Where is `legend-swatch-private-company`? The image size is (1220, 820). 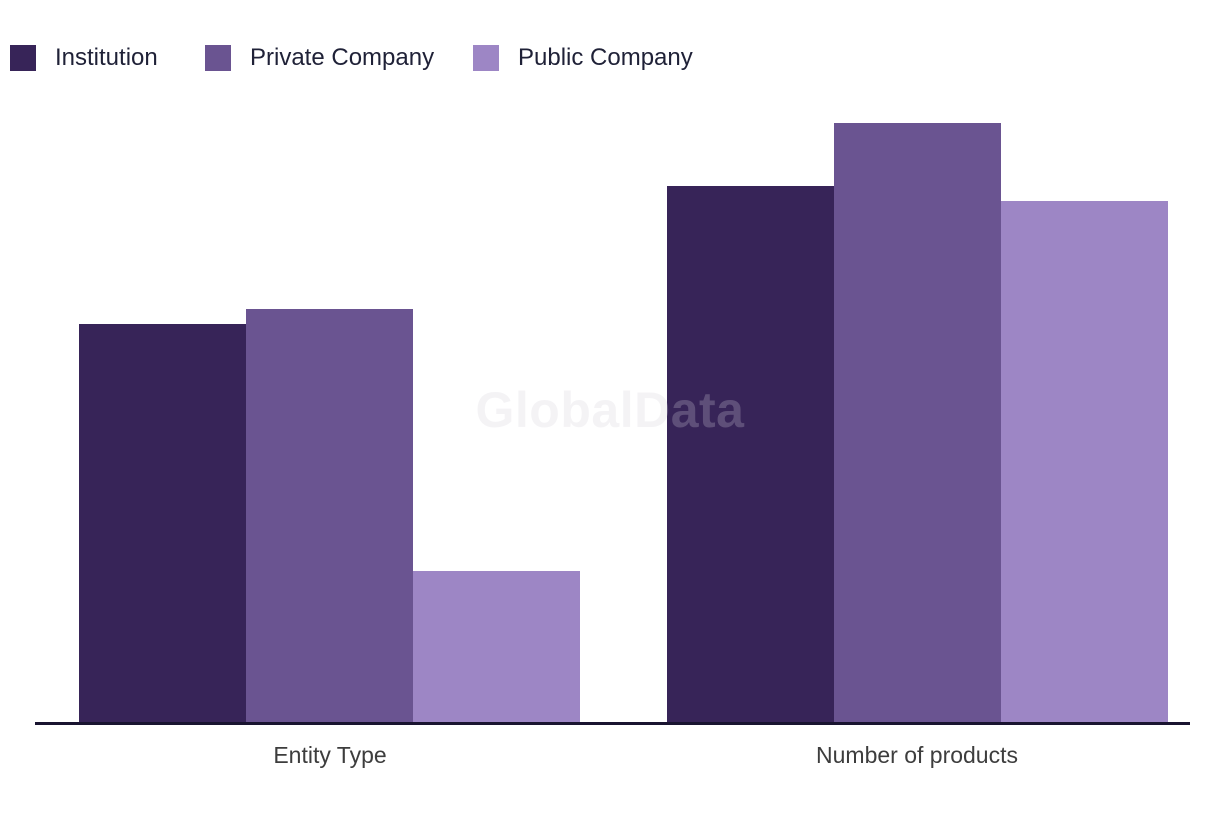
legend-swatch-private-company is located at coordinates (218, 57).